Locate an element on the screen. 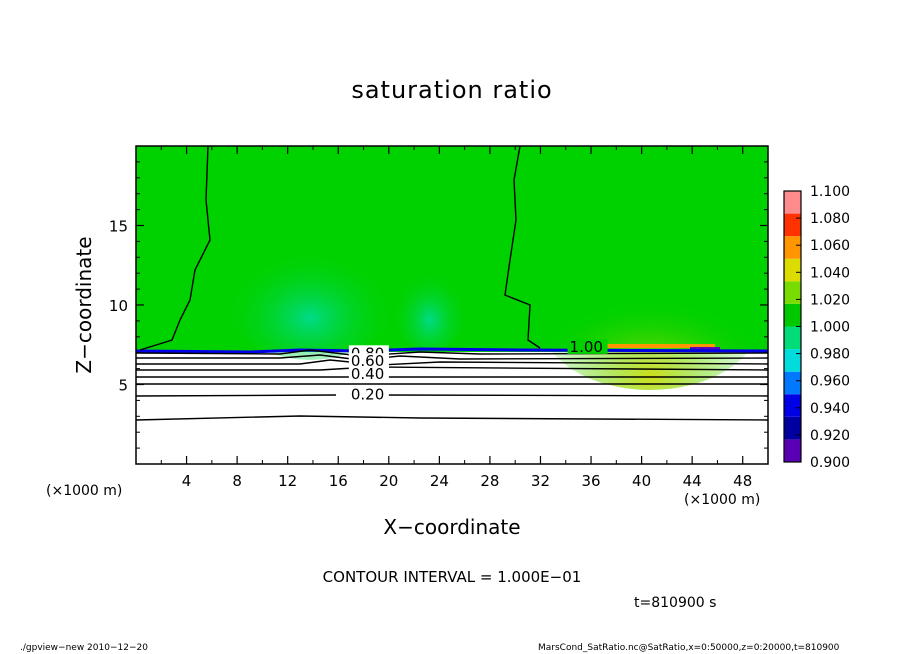 The width and height of the screenshot is (904, 654). contour-labels: 1.000.800.600.400.20 is located at coordinates (478, 371).